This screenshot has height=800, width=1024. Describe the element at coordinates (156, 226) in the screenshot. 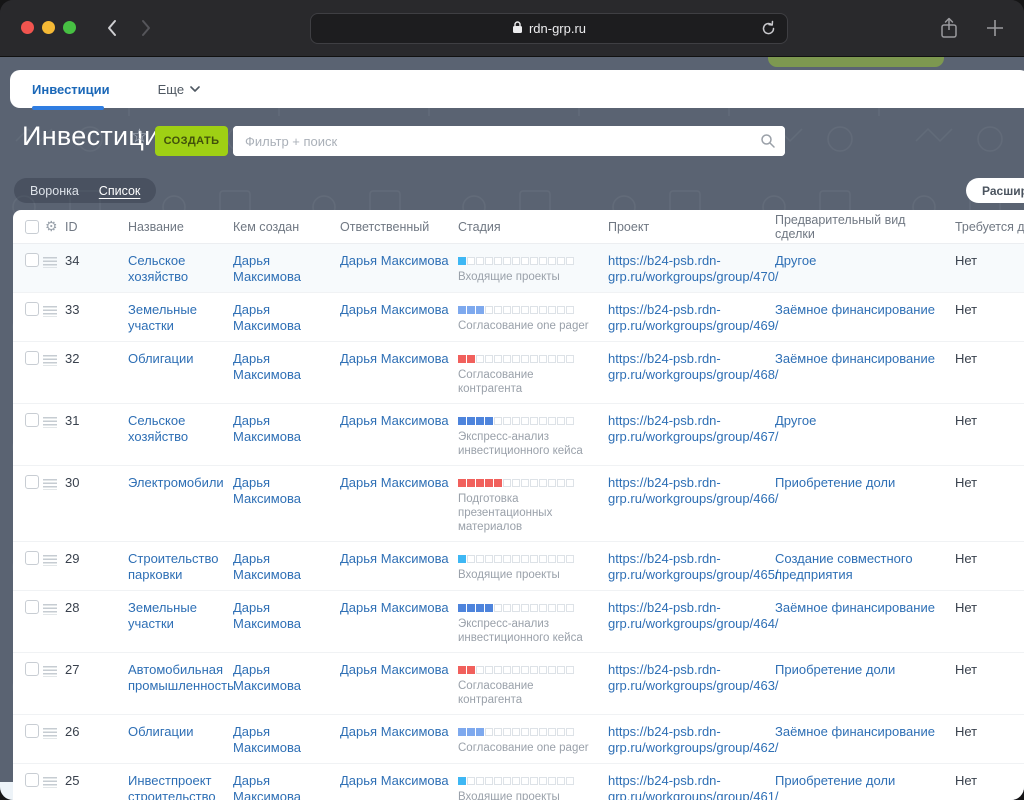

I see `column-header-name: Название` at that location.